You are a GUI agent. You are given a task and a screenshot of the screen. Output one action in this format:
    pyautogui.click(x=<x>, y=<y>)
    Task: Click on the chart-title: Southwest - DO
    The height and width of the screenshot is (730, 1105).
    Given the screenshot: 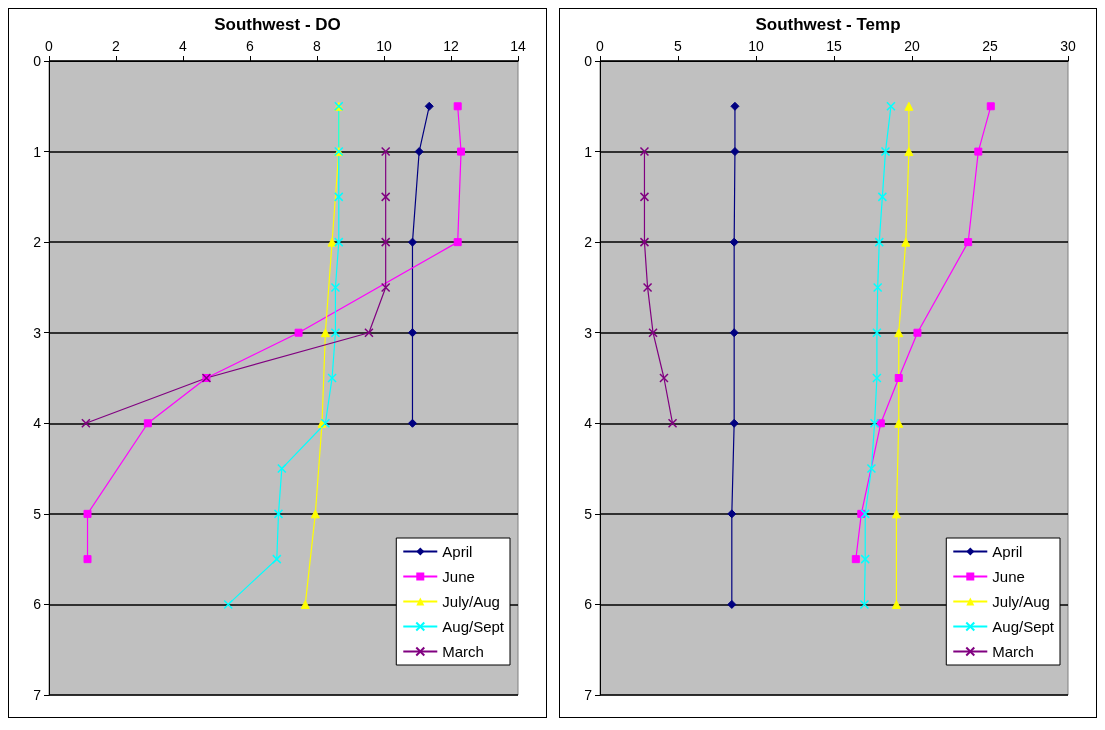 What is the action you would take?
    pyautogui.click(x=277, y=24)
    